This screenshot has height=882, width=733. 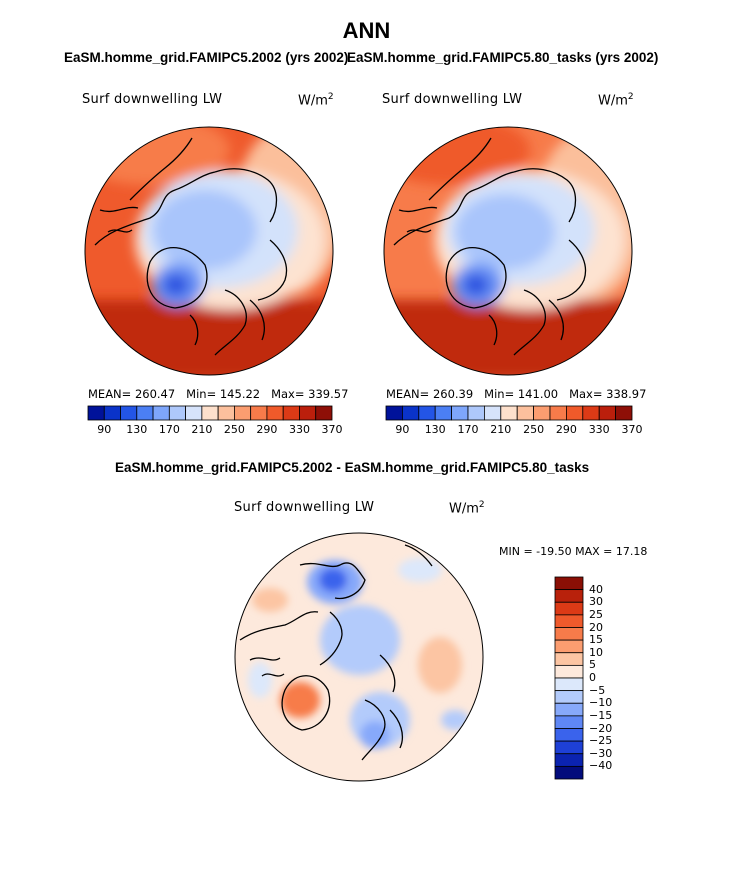 I want to click on diff-colorbar-level-label: −30, so click(x=601, y=753).